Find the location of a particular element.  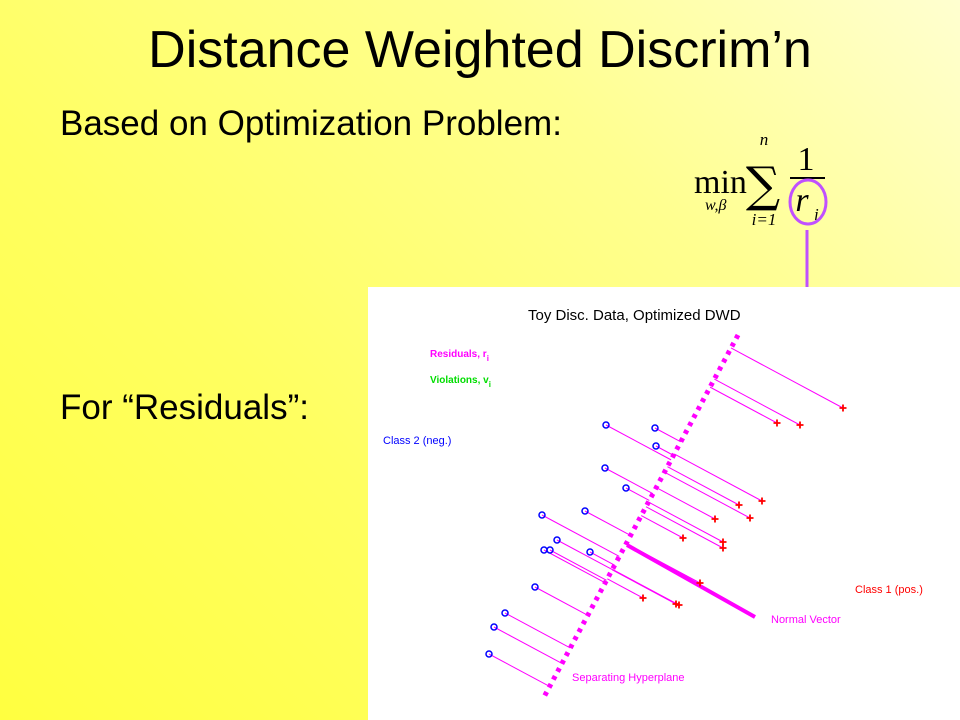

formula-sum-upper: n is located at coordinates (764, 139).